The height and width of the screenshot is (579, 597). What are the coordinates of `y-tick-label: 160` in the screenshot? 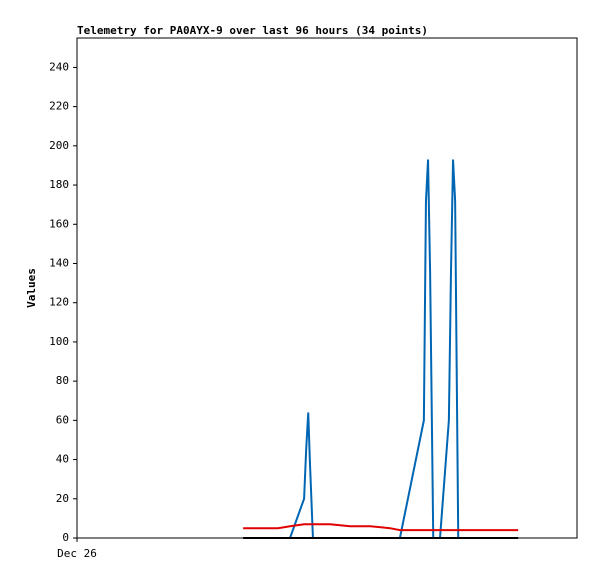 It's located at (59, 223).